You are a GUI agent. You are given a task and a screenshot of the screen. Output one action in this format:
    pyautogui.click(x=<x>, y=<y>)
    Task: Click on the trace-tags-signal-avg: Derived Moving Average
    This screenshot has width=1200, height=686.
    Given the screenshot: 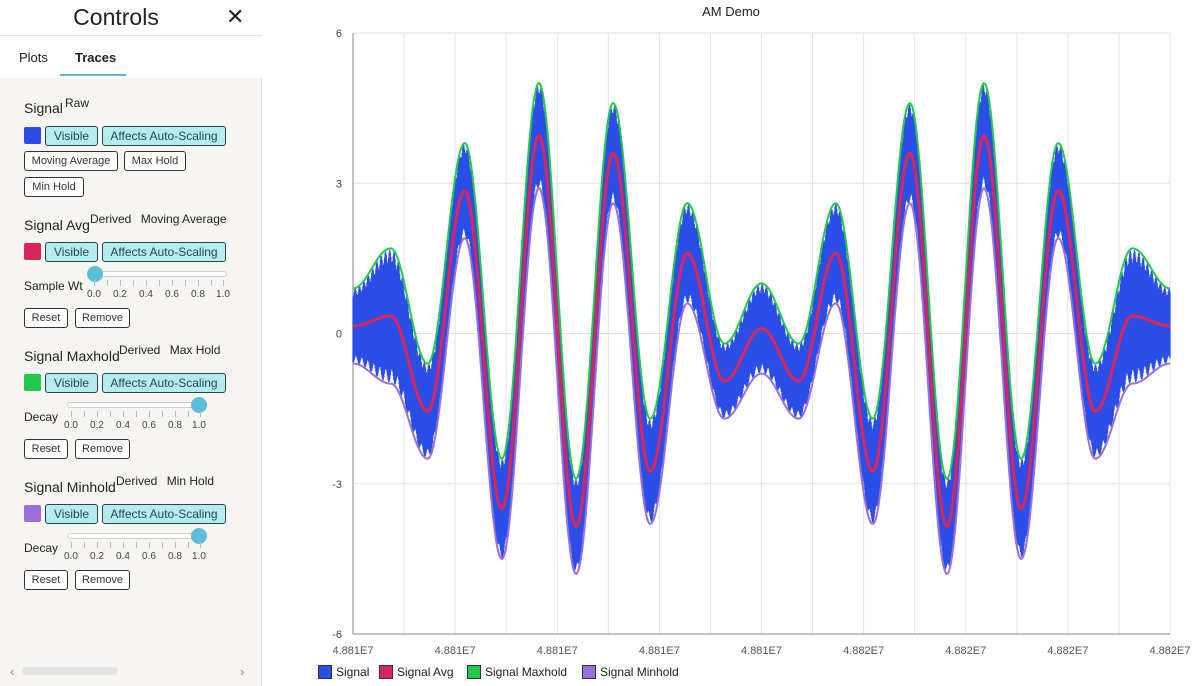 What is the action you would take?
    pyautogui.click(x=161, y=219)
    